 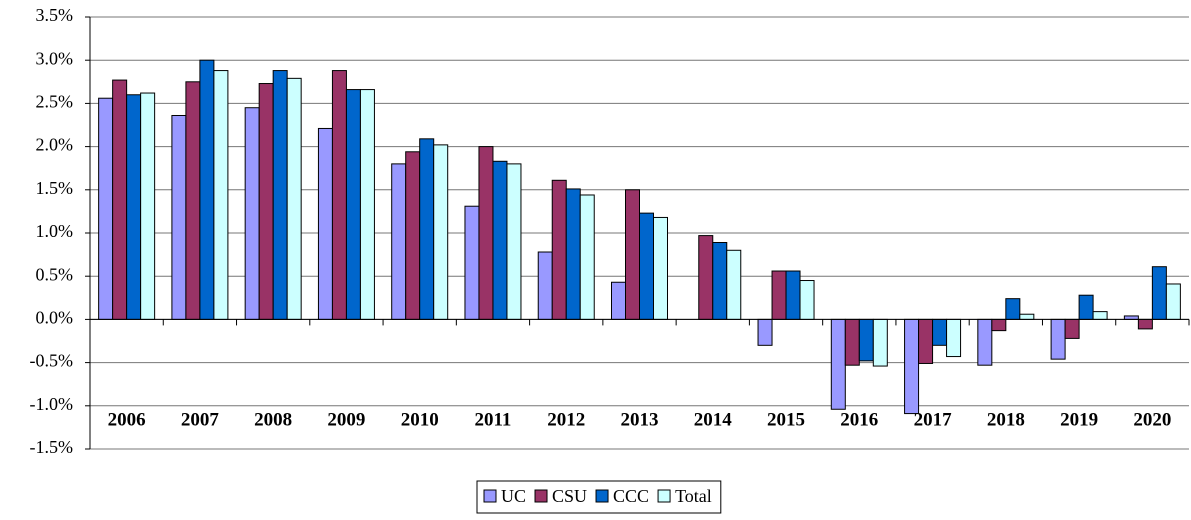 I want to click on y-tick-label: 2.5%, so click(x=55, y=102).